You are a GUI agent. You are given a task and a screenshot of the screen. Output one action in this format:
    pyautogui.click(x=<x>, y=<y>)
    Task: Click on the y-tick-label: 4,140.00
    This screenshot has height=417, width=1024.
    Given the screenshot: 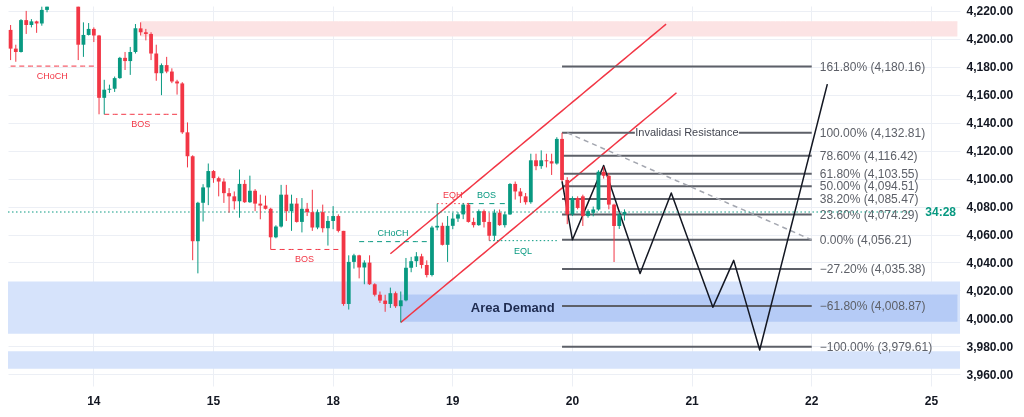 What is the action you would take?
    pyautogui.click(x=990, y=123)
    